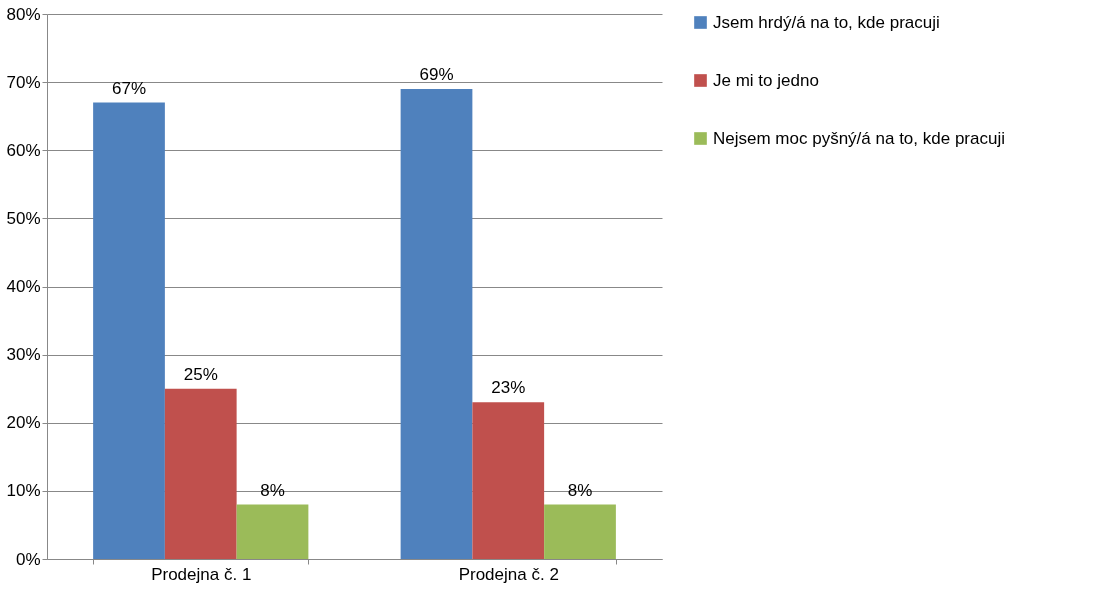  What do you see at coordinates (23, 286) in the screenshot?
I see `y-tick-label: 40%` at bounding box center [23, 286].